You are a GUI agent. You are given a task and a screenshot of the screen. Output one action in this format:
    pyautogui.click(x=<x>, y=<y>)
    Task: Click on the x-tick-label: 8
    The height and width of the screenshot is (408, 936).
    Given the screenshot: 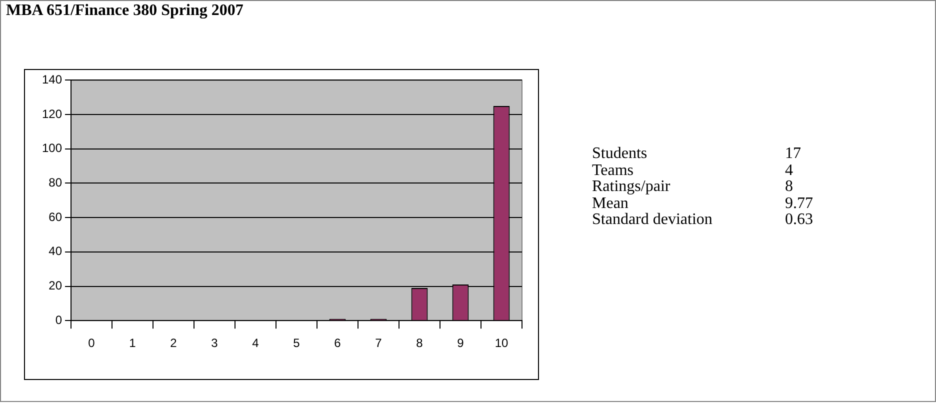 What is the action you would take?
    pyautogui.click(x=420, y=343)
    